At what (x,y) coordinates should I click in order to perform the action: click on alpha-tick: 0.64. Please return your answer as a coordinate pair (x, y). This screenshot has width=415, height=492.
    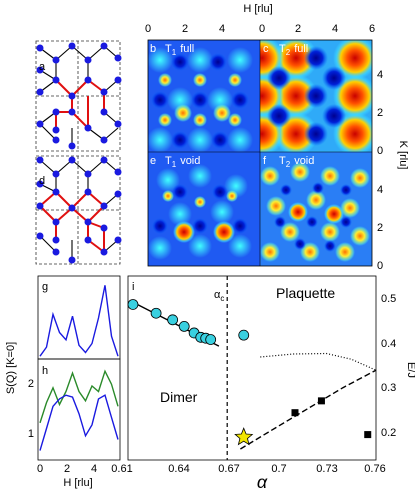
    Looking at the image, I should click on (178, 469).